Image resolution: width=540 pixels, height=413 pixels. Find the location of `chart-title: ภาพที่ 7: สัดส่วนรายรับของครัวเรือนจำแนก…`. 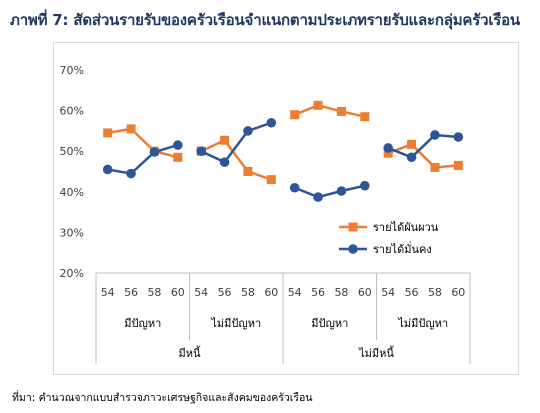

chart-title: ภาพที่ 7: สัดส่วนรายรับของครัวเรือนจำแนก… is located at coordinates (265, 20).